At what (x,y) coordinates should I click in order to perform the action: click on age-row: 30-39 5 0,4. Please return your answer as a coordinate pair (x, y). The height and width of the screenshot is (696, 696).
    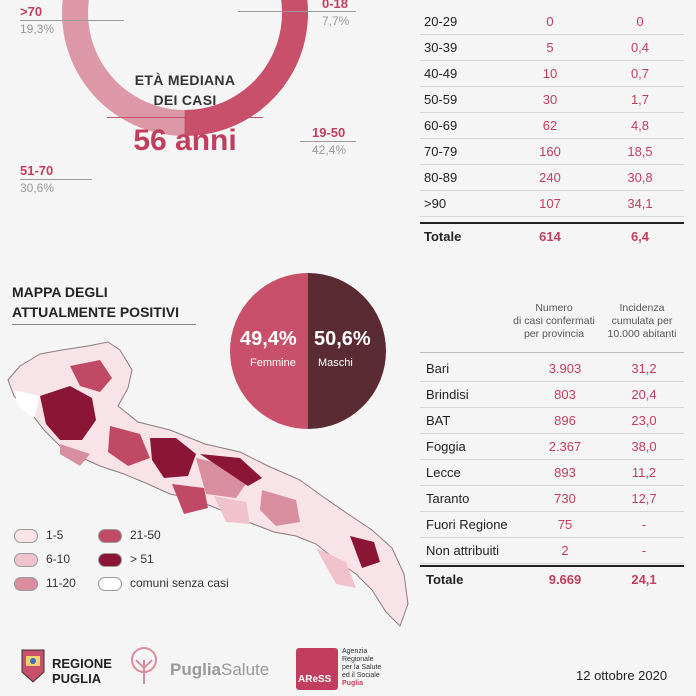
    Looking at the image, I should click on (552, 48).